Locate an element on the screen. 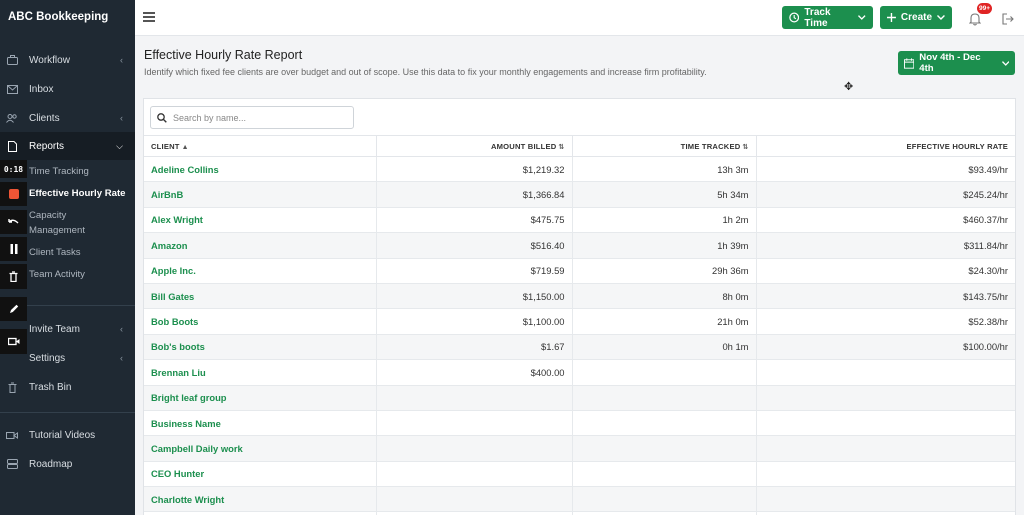  pencil-icon is located at coordinates (13, 308).